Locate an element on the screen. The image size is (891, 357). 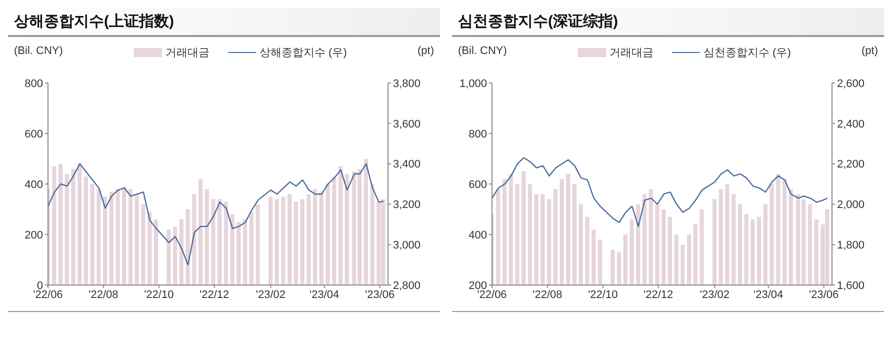
y2-tick-label: 1,600 is located at coordinates (851, 286).